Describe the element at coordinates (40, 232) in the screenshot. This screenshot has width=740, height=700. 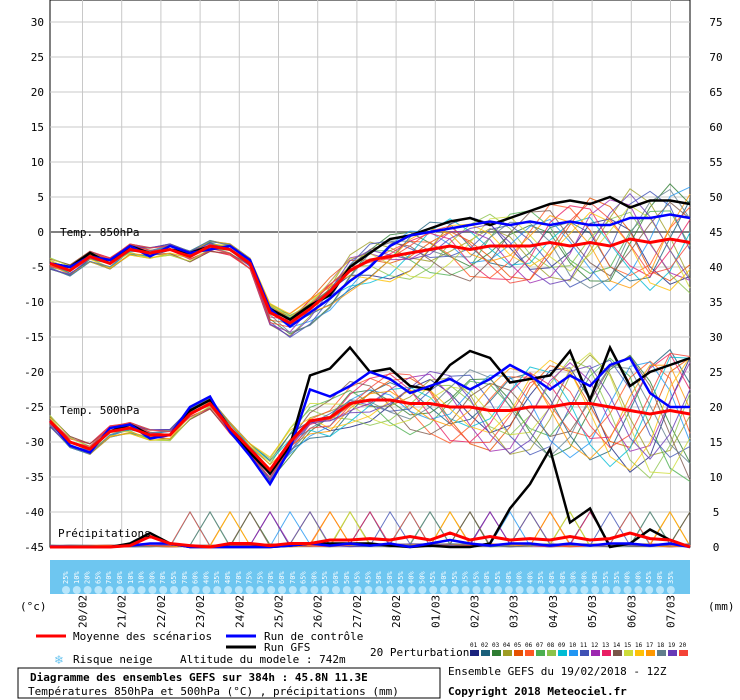
I see `left-tick-label: 0` at that location.